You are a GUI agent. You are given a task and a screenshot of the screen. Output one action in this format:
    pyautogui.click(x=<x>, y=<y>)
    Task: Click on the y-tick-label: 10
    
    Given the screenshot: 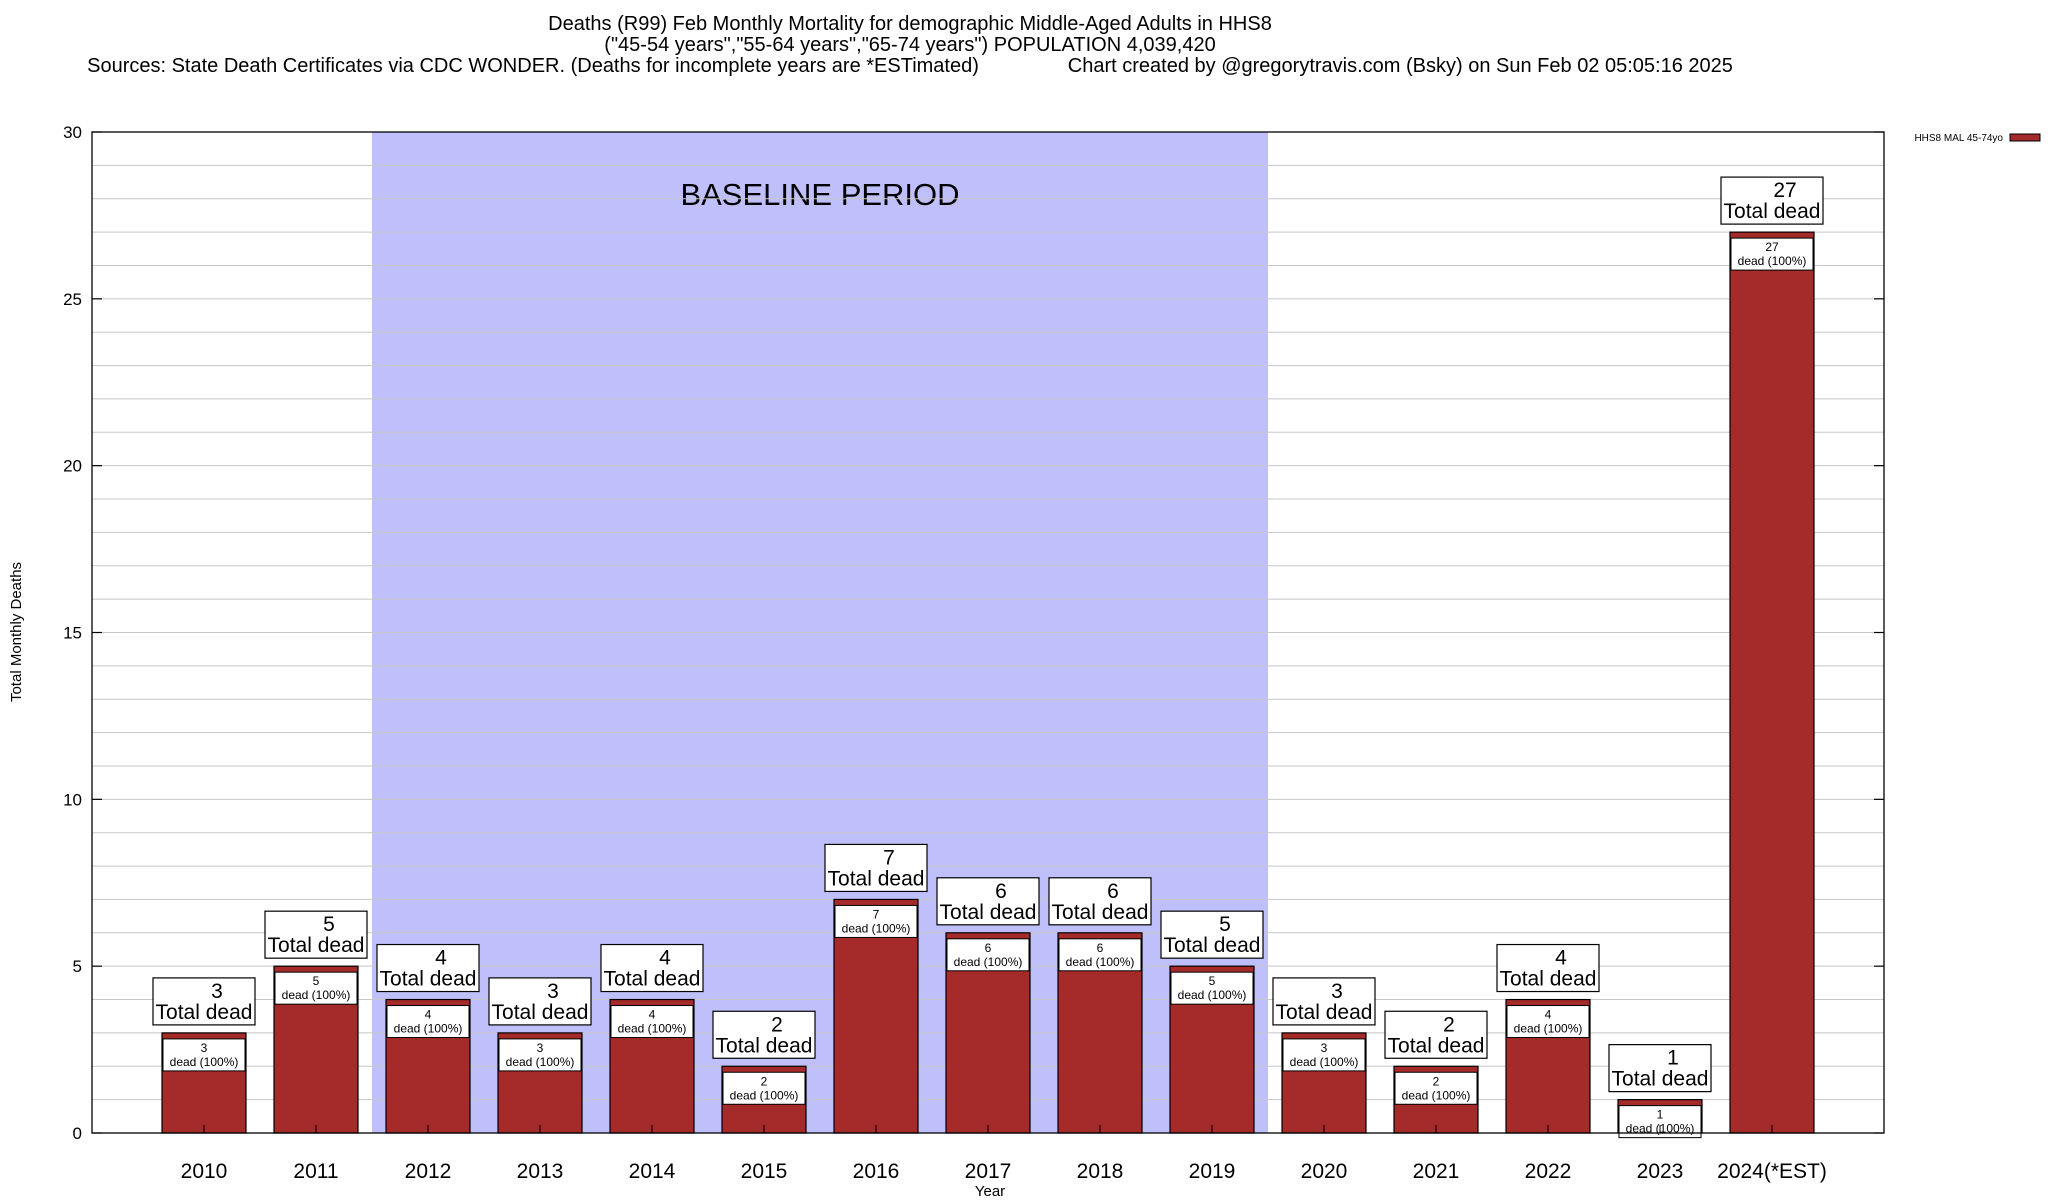 What is the action you would take?
    pyautogui.click(x=72, y=799)
    